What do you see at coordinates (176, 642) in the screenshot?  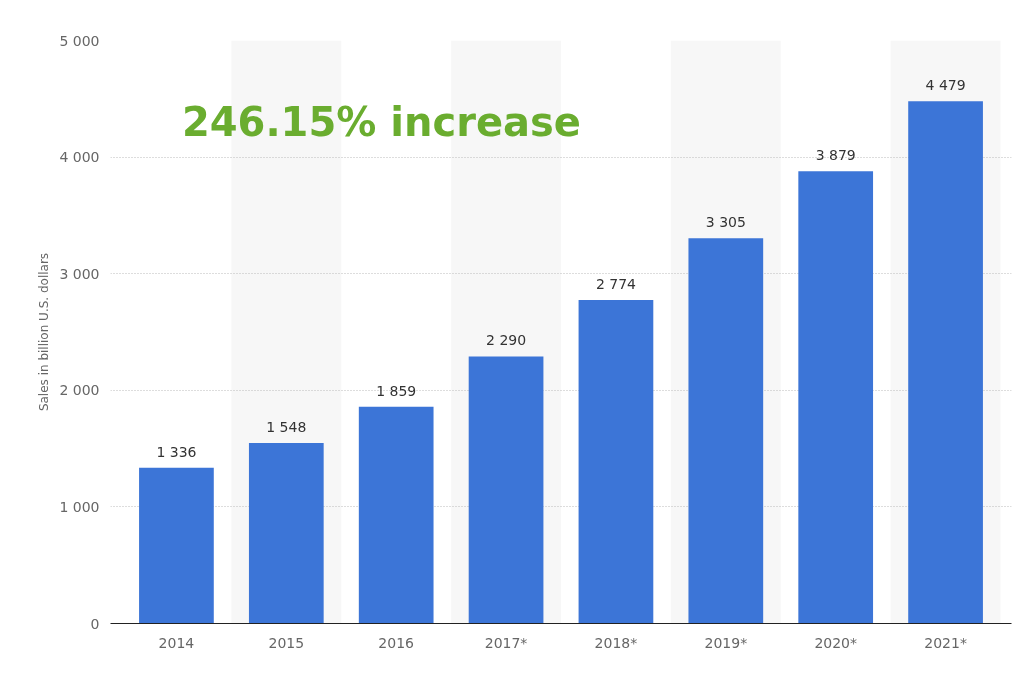 I see `x-tick-label: 2014` at bounding box center [176, 642].